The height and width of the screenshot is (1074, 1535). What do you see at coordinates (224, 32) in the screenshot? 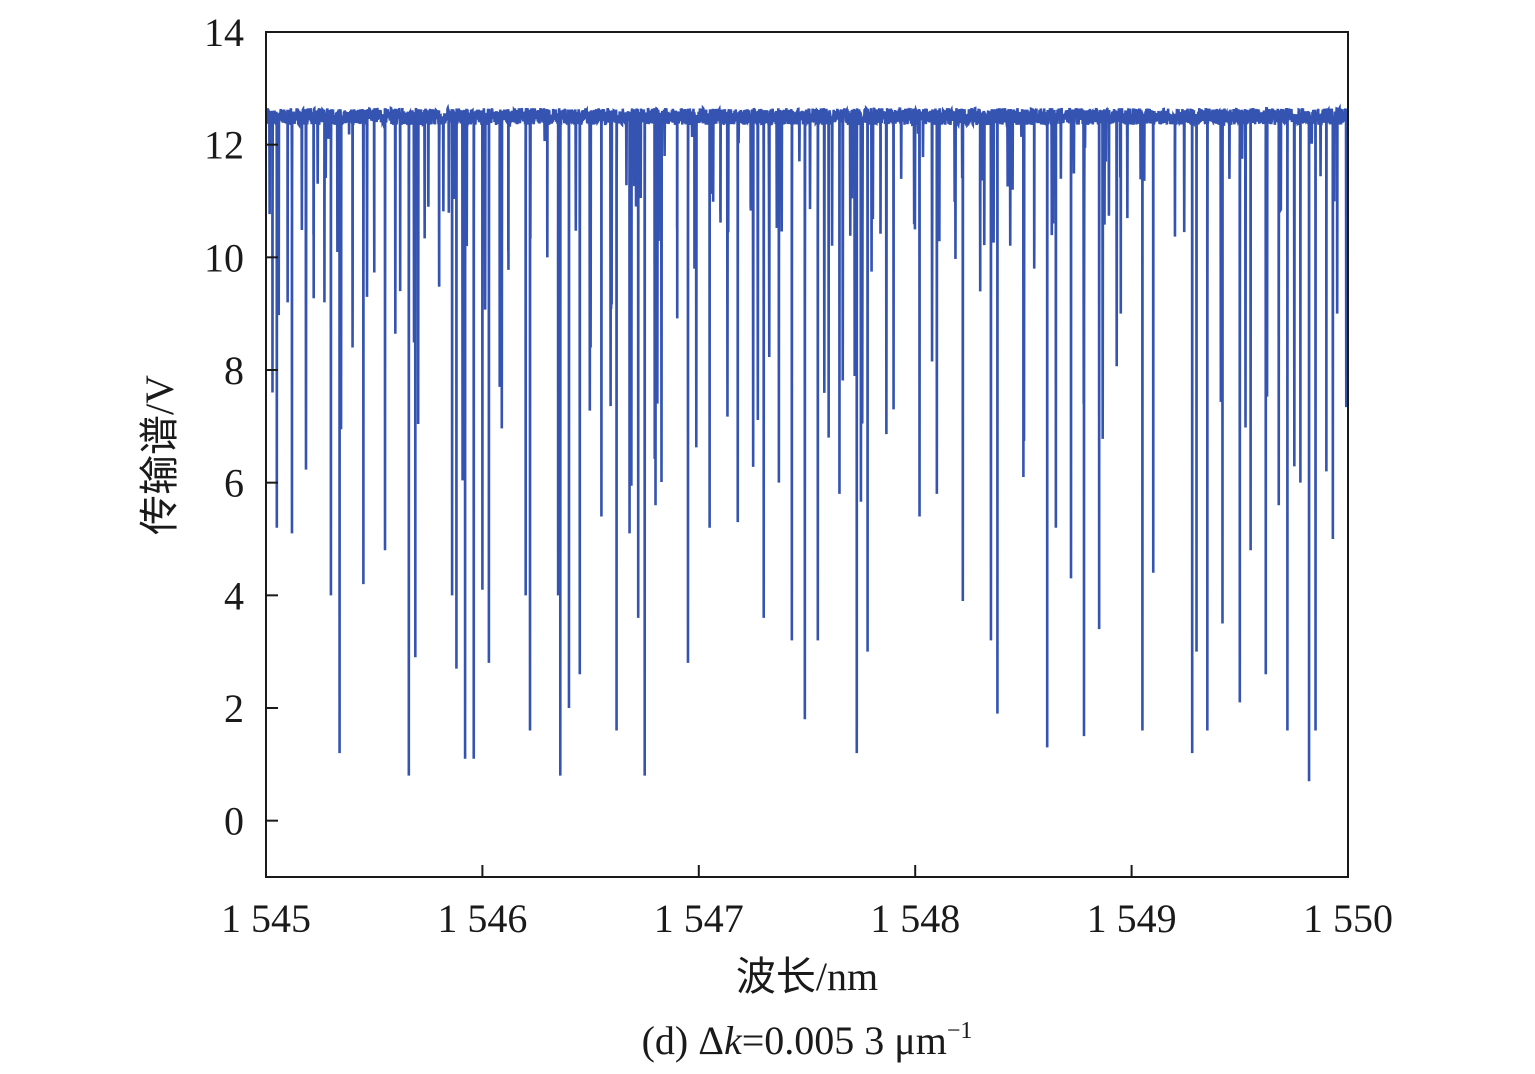
I see `y-tick-label: 14` at bounding box center [224, 32].